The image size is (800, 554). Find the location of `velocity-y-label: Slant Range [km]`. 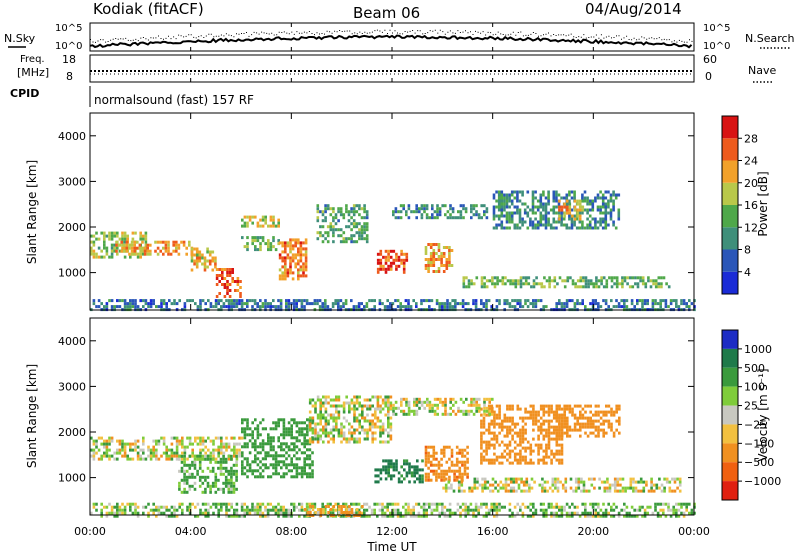

velocity-y-label: Slant Range [km] is located at coordinates (32, 416).